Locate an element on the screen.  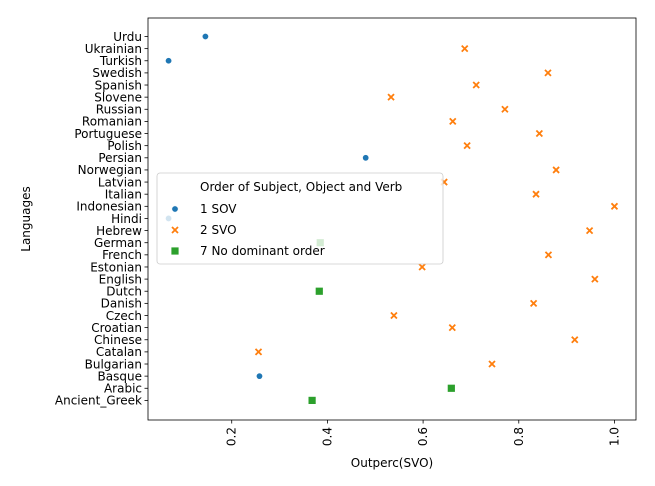
y-tick-label: Ancient_Greek is located at coordinates (98, 401).